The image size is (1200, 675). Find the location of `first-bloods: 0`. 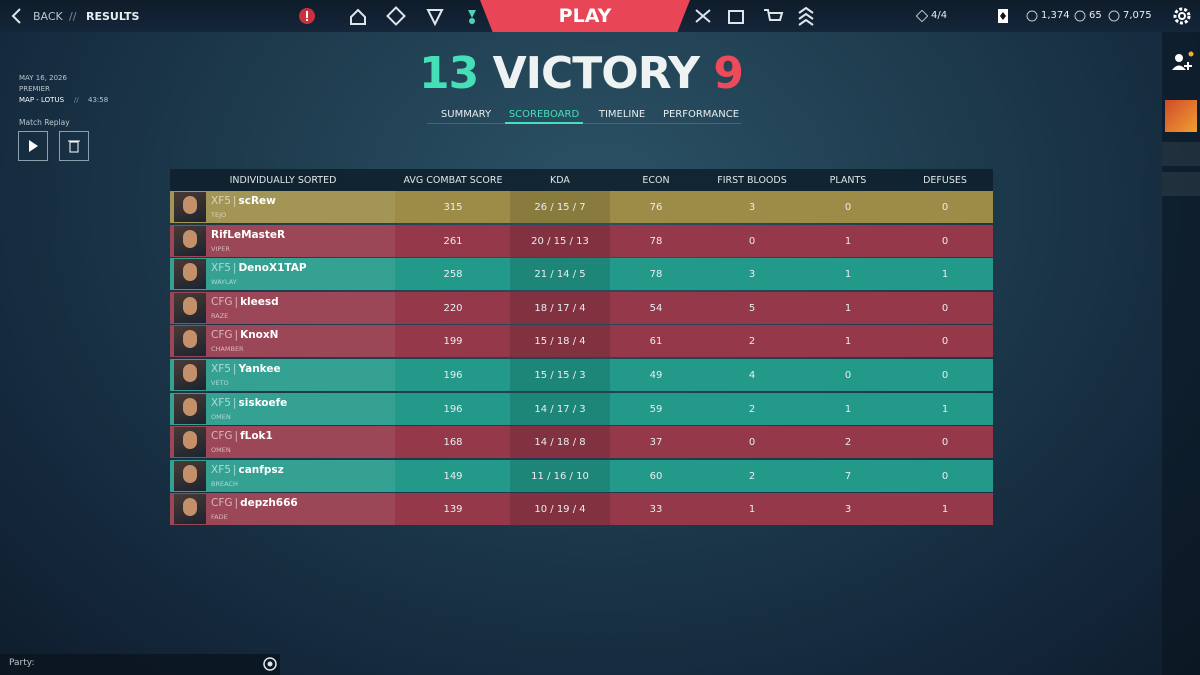

first-bloods: 0 is located at coordinates (752, 241).